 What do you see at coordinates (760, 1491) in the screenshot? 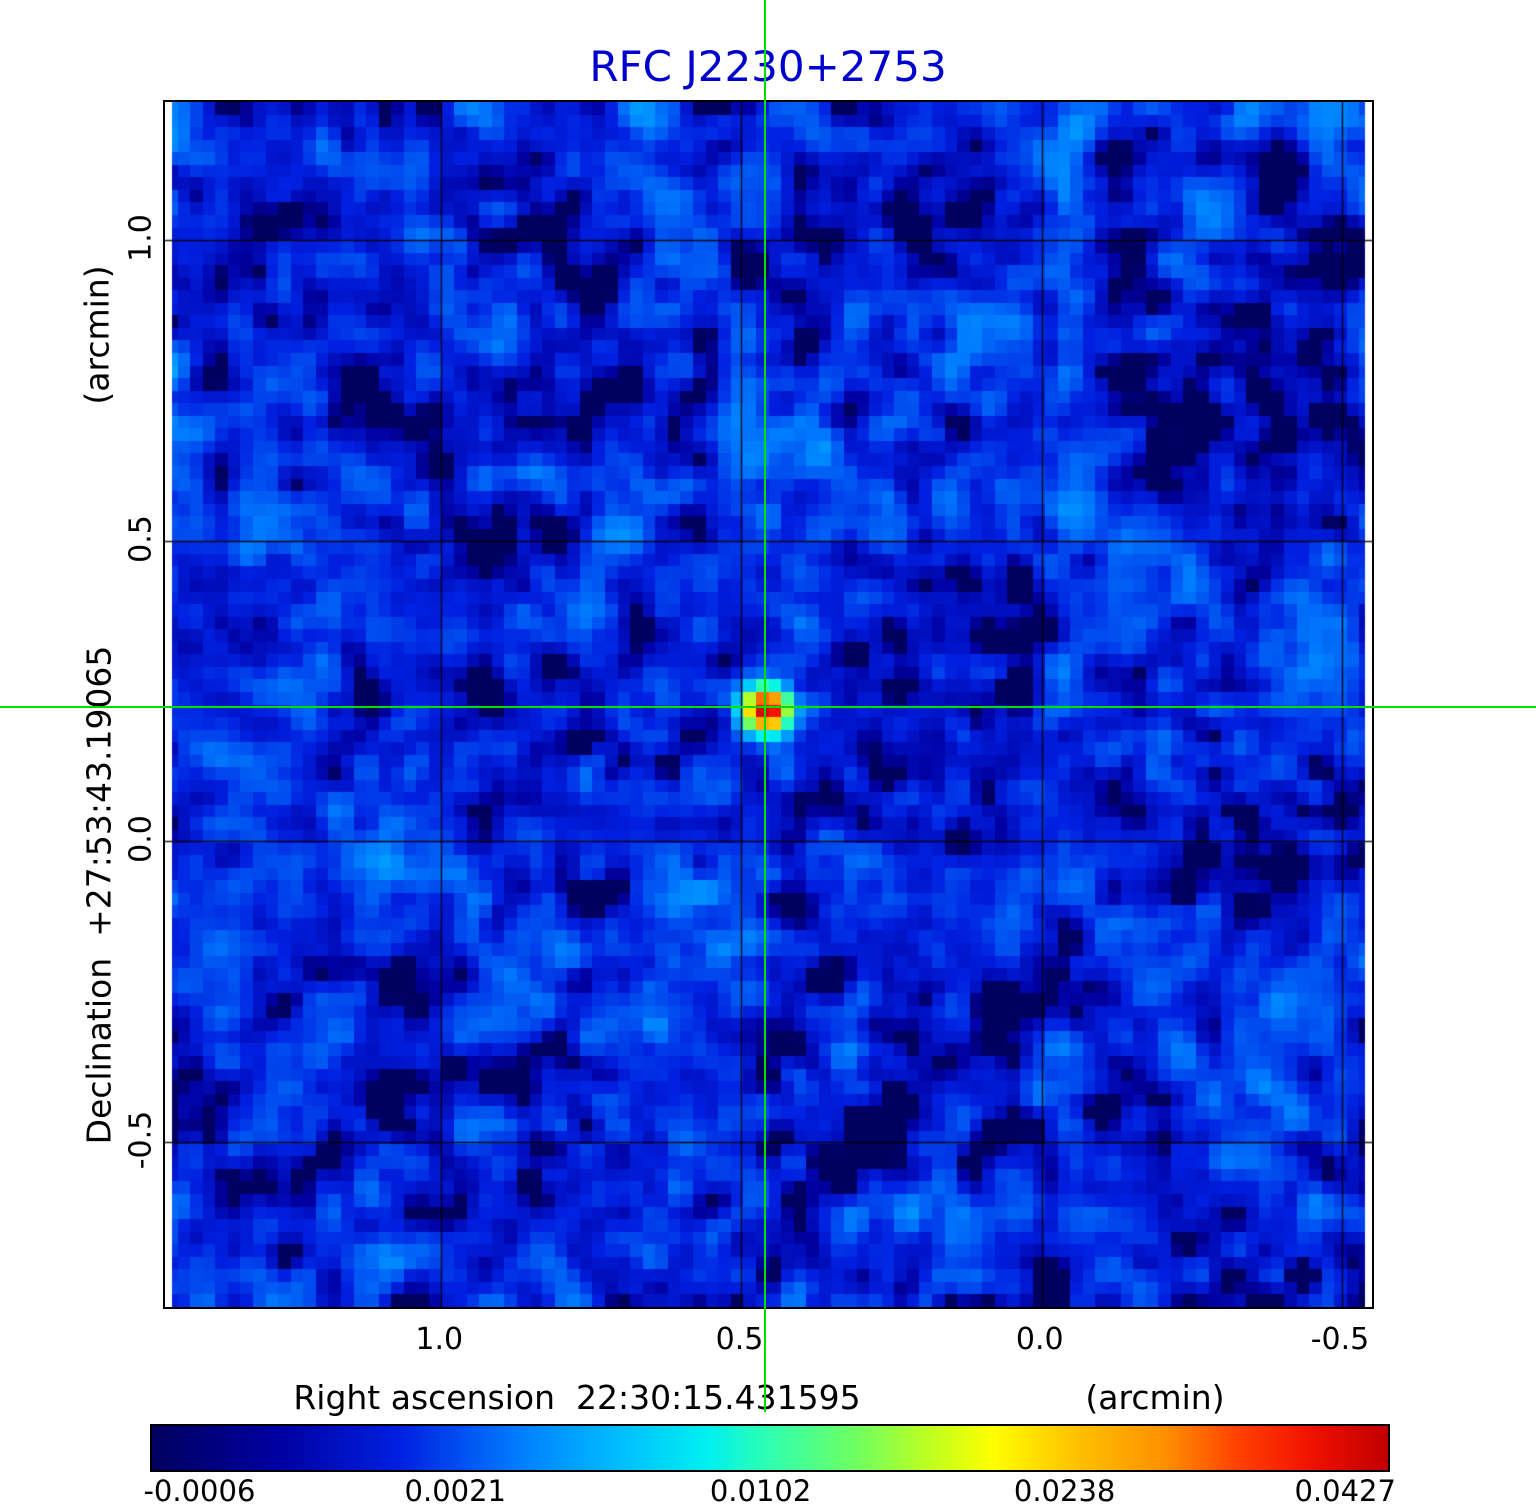
I see `colorbar-tick-label: 0.0102` at bounding box center [760, 1491].